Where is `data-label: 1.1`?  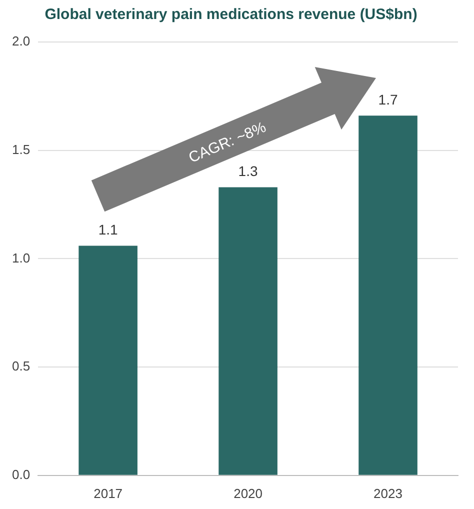 data-label: 1.1 is located at coordinates (108, 230).